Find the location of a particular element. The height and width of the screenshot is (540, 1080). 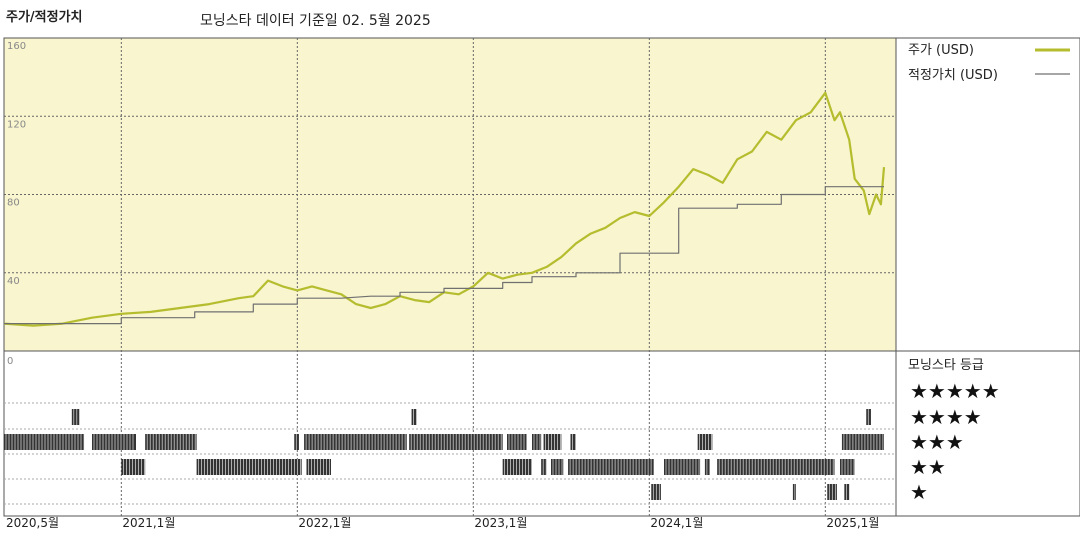

star-rating-legend: ★★★★★★★★★★★★★★★ is located at coordinates (955, 441).